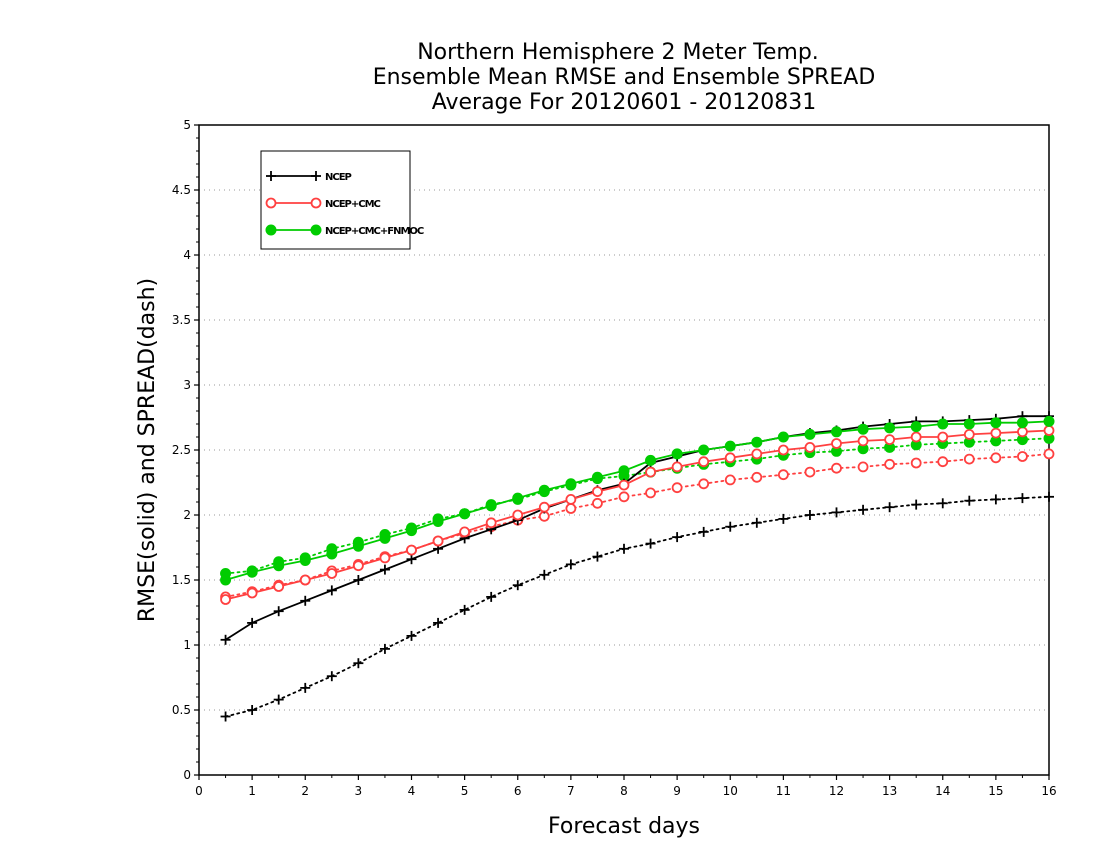 This screenshot has width=1100, height=850. I want to click on x-axis-ticks: 0 1 2 3 4 5 6 7 8 9 10 11 12 13 14 15 16, so click(626, 786).